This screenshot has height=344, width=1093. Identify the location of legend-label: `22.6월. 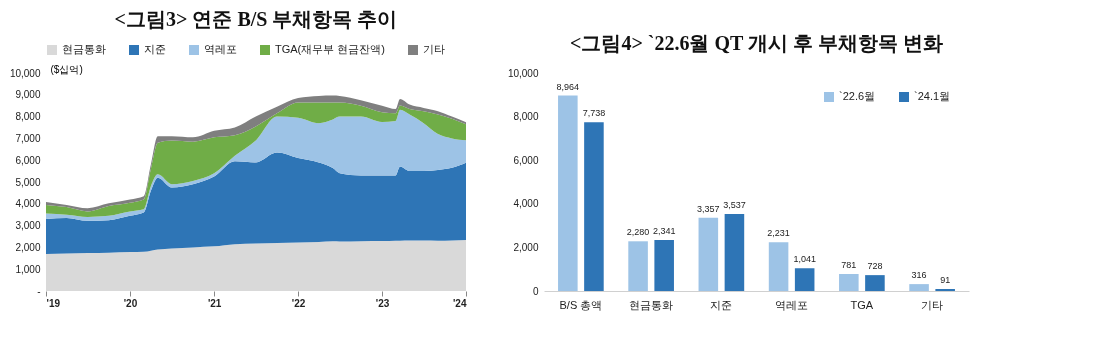
(857, 96).